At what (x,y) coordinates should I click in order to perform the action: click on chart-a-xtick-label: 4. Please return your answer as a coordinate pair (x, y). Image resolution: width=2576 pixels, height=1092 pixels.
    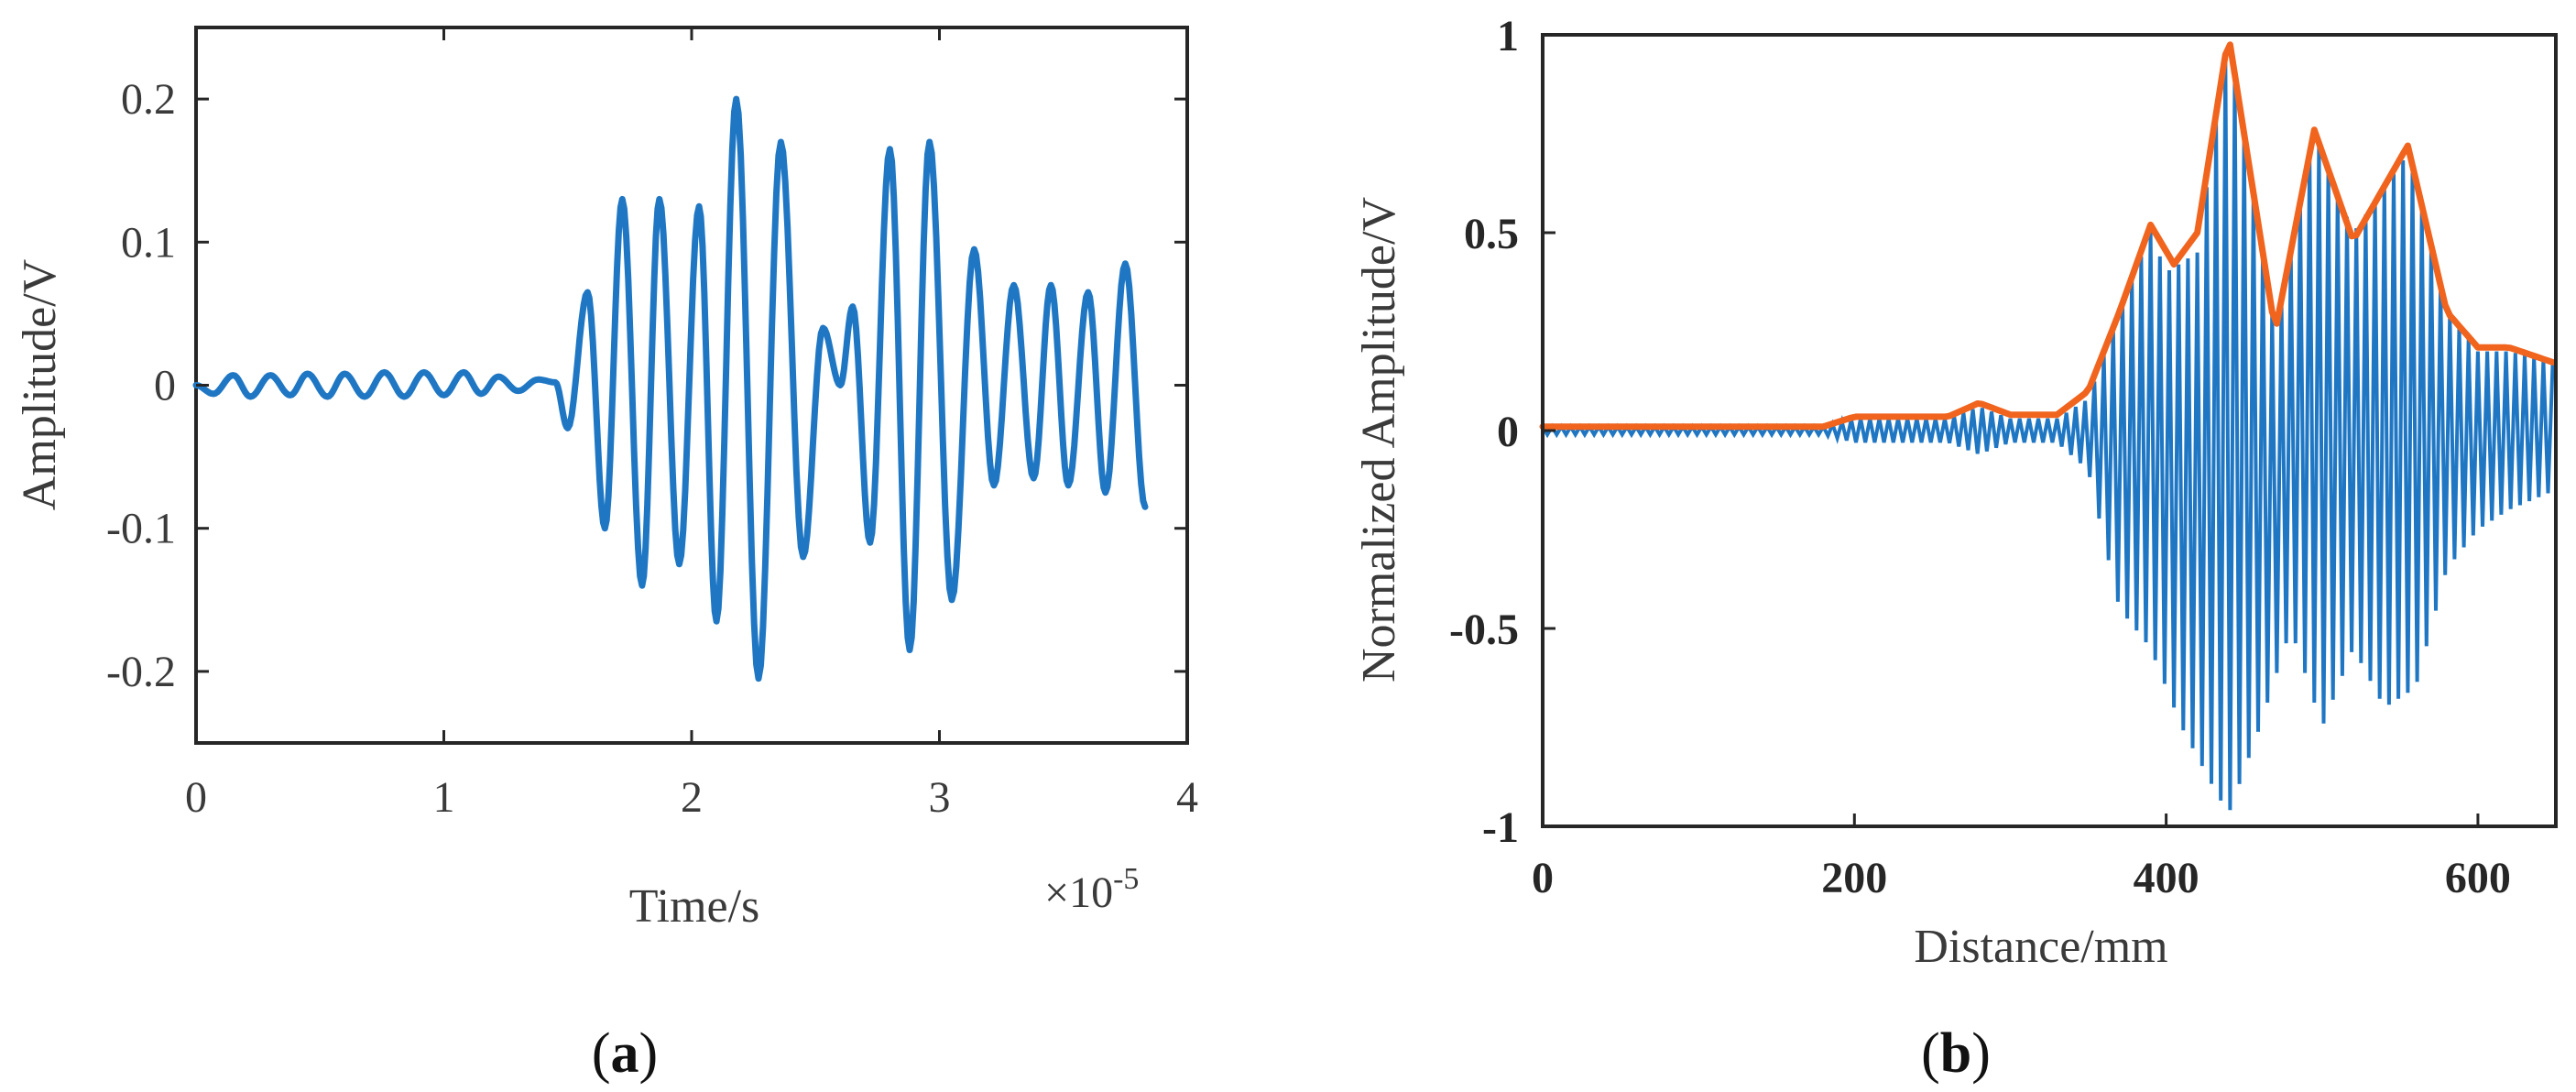
    Looking at the image, I should click on (1187, 797).